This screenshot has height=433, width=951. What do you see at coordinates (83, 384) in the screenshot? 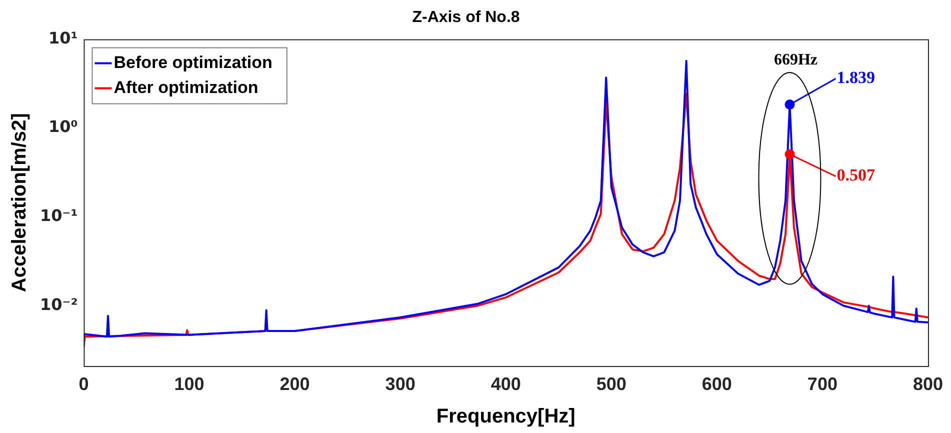
I see `x-tick-label: 0` at bounding box center [83, 384].